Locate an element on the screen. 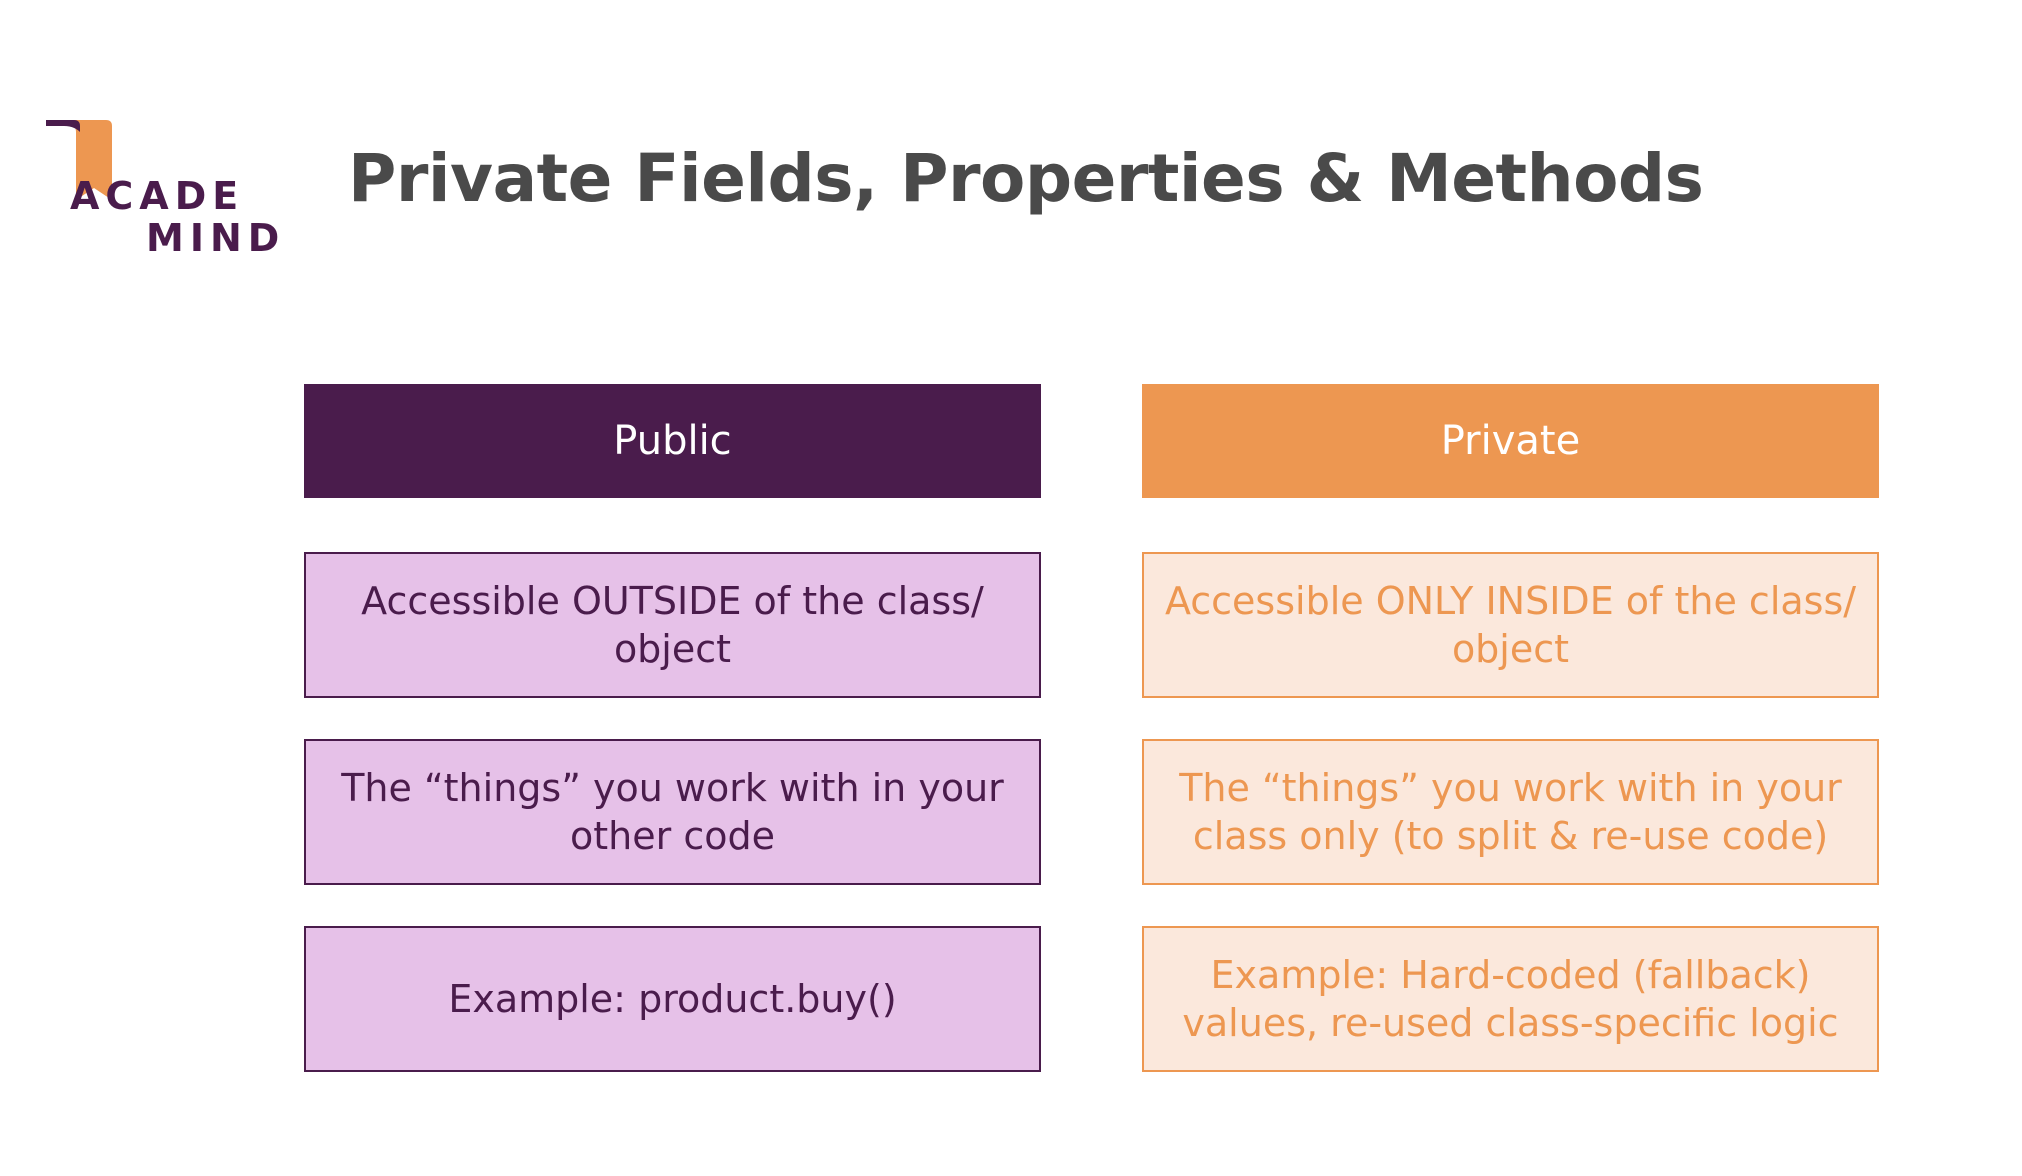 The image size is (2022, 1176). logo-text-line1: ACADE is located at coordinates (157, 196).